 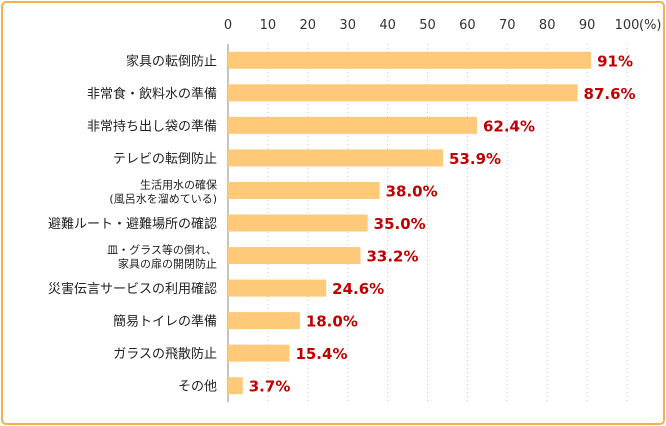 I want to click on x-tick-label: 20, so click(x=308, y=25).